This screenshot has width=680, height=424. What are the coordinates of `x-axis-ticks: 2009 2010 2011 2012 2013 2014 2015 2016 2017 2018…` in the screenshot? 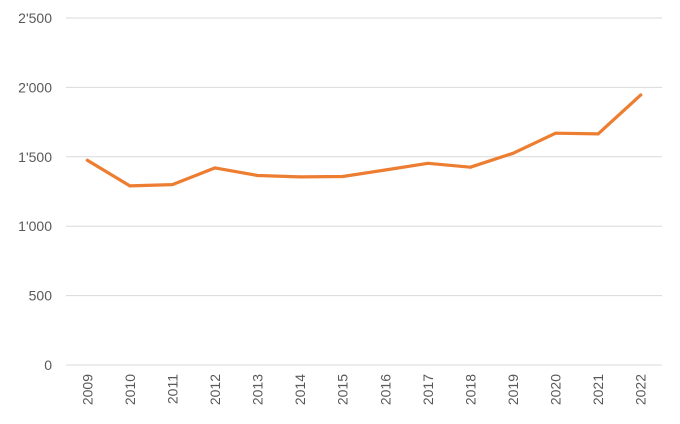 It's located at (363, 389).